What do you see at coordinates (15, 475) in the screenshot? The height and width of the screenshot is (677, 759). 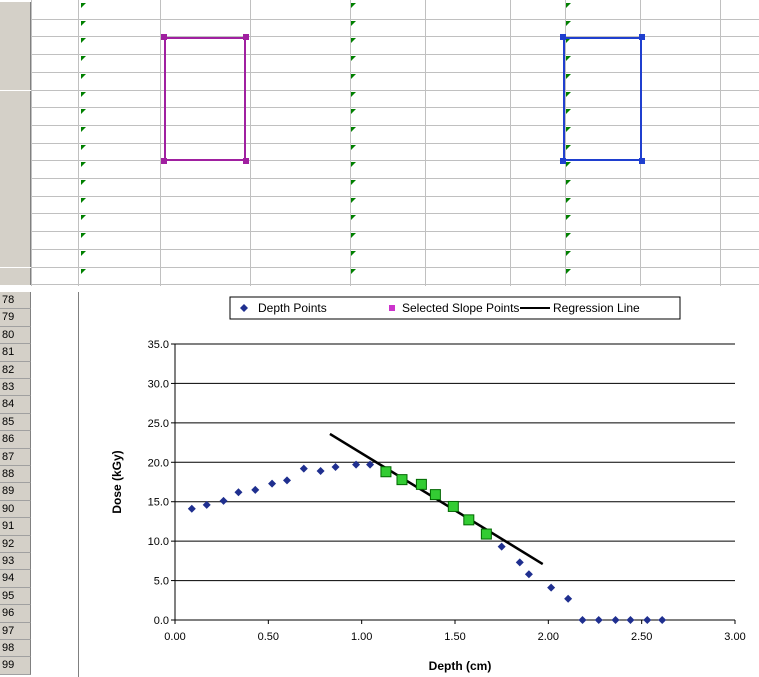 I see `row-header: 88` at bounding box center [15, 475].